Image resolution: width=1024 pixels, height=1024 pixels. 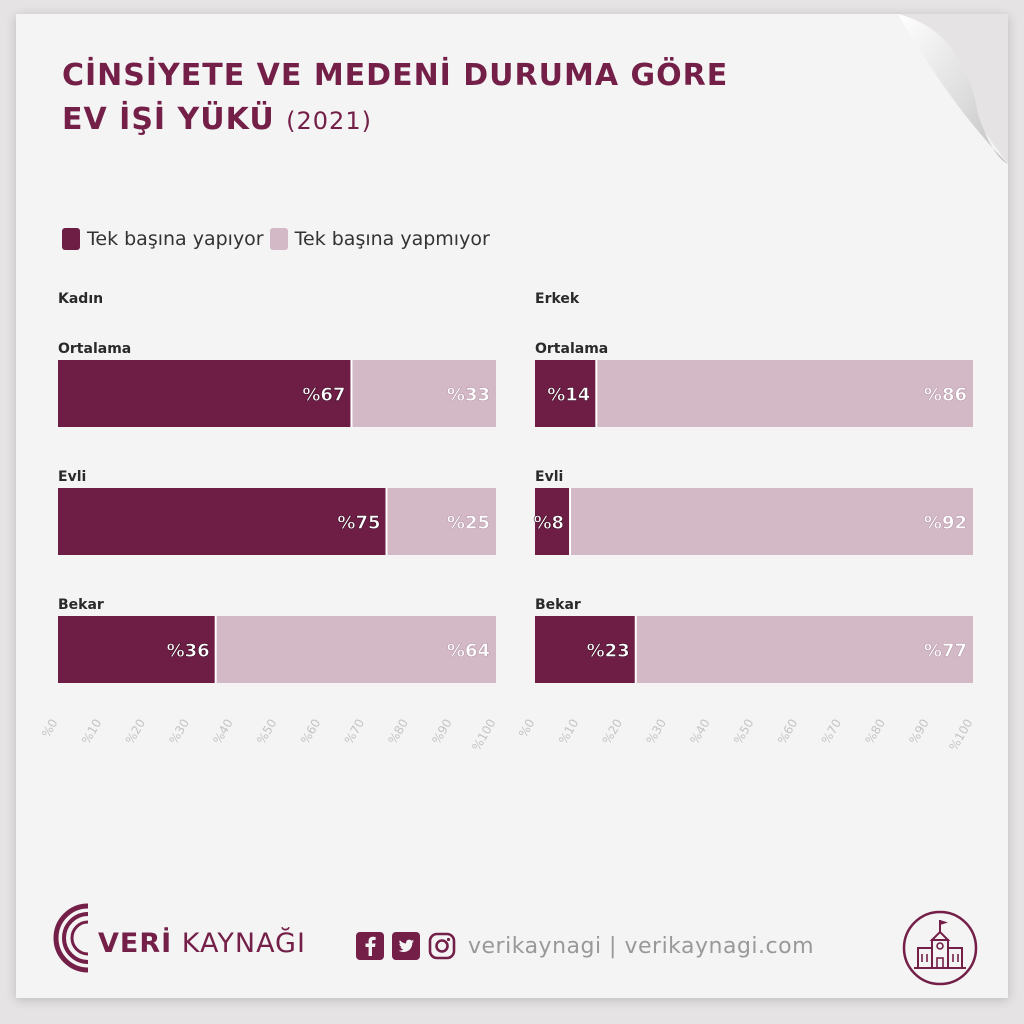 What do you see at coordinates (784, 393) in the screenshot?
I see `bar-erkek-ortalama-s2` at bounding box center [784, 393].